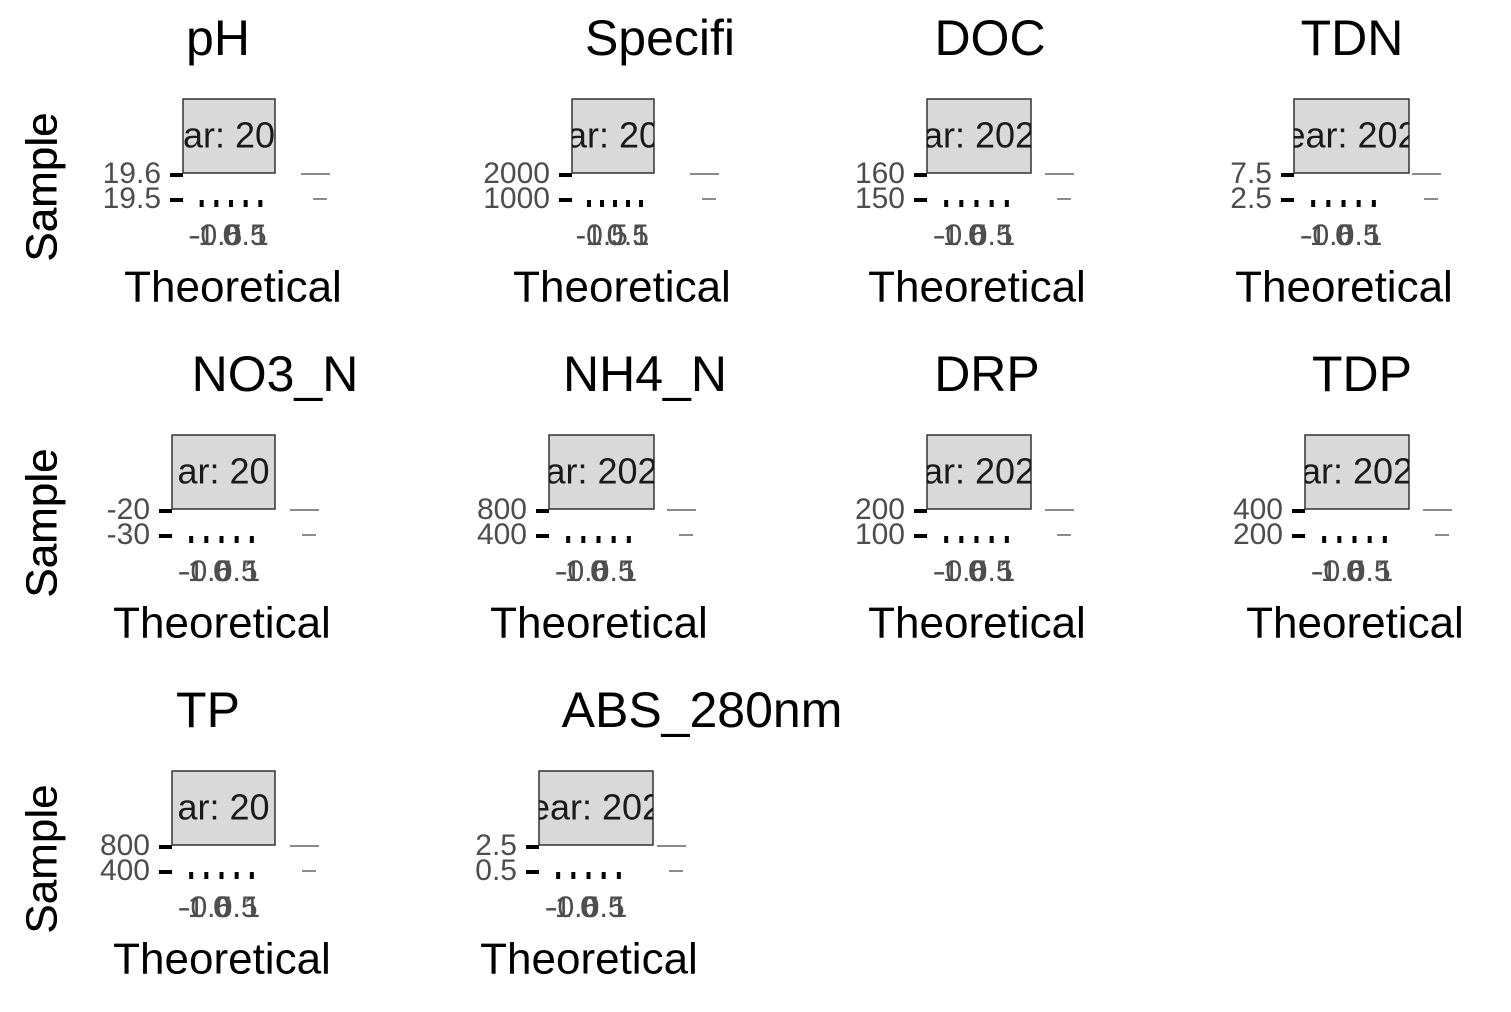  What do you see at coordinates (1258, 534) in the screenshot?
I see `y-tick-label: 200` at bounding box center [1258, 534].